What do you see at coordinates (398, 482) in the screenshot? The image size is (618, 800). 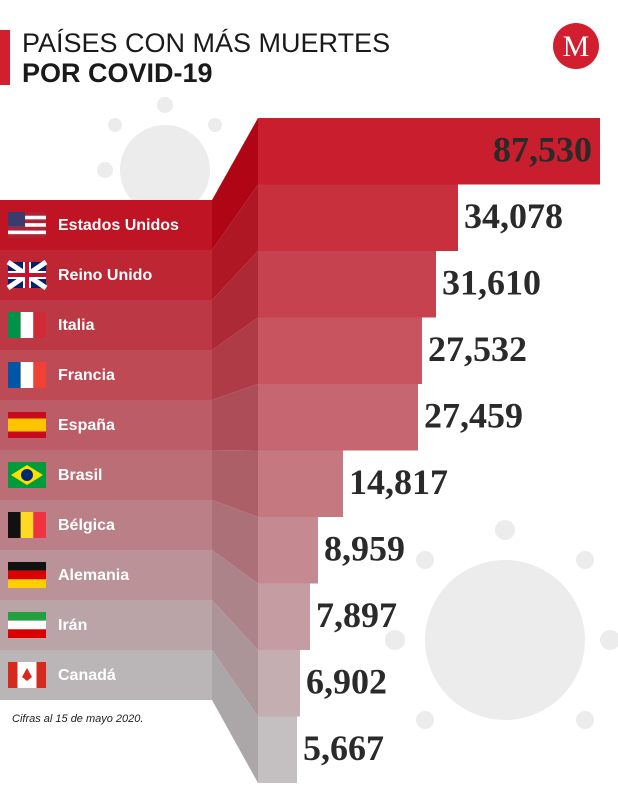 I see `value: 14,817` at bounding box center [398, 482].